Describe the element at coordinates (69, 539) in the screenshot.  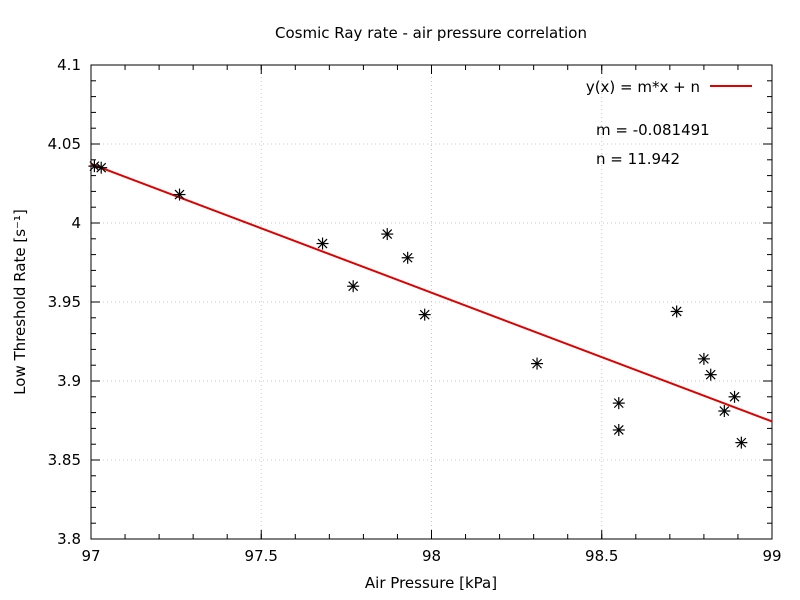
I see `y-tick-label: 3.8` at that location.